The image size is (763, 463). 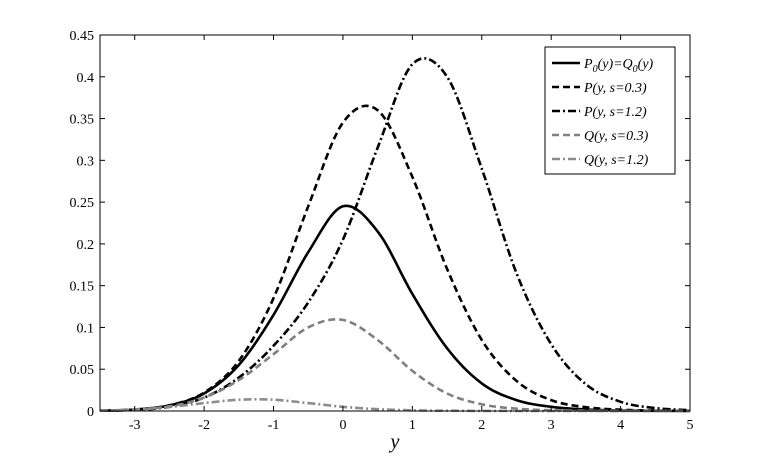 I want to click on y-tick-label: 0.25, so click(x=82, y=203).